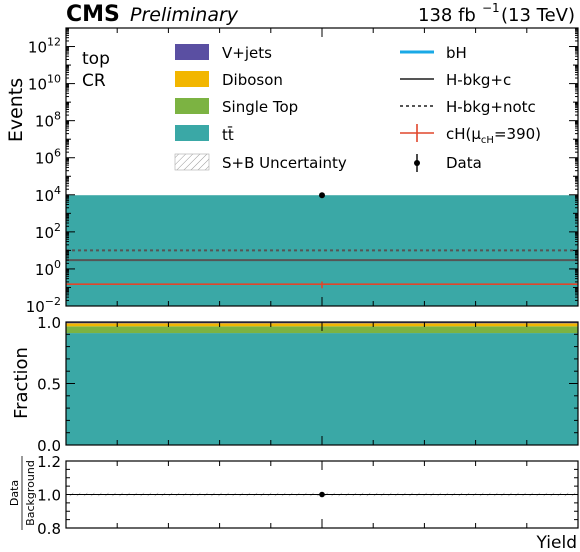 Image resolution: width=580 pixels, height=552 pixels. Describe the element at coordinates (447, 15) in the screenshot. I see `lumi-value: 138 fb` at that location.